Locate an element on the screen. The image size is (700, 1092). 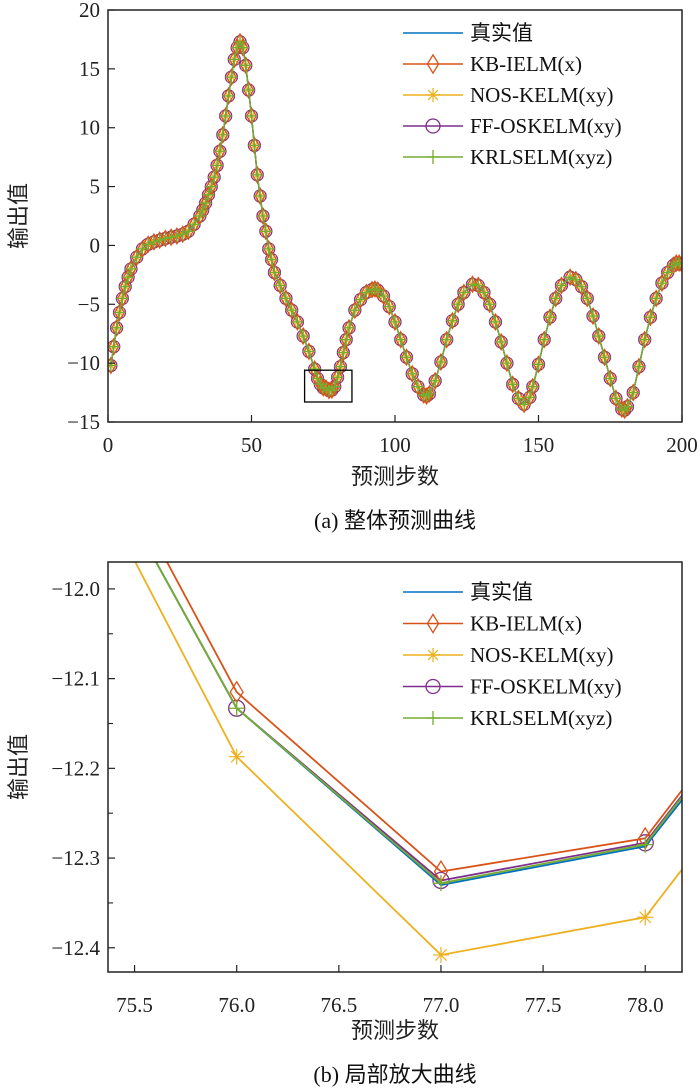
legend-label: NOS-KELM(xy) is located at coordinates (541, 655).